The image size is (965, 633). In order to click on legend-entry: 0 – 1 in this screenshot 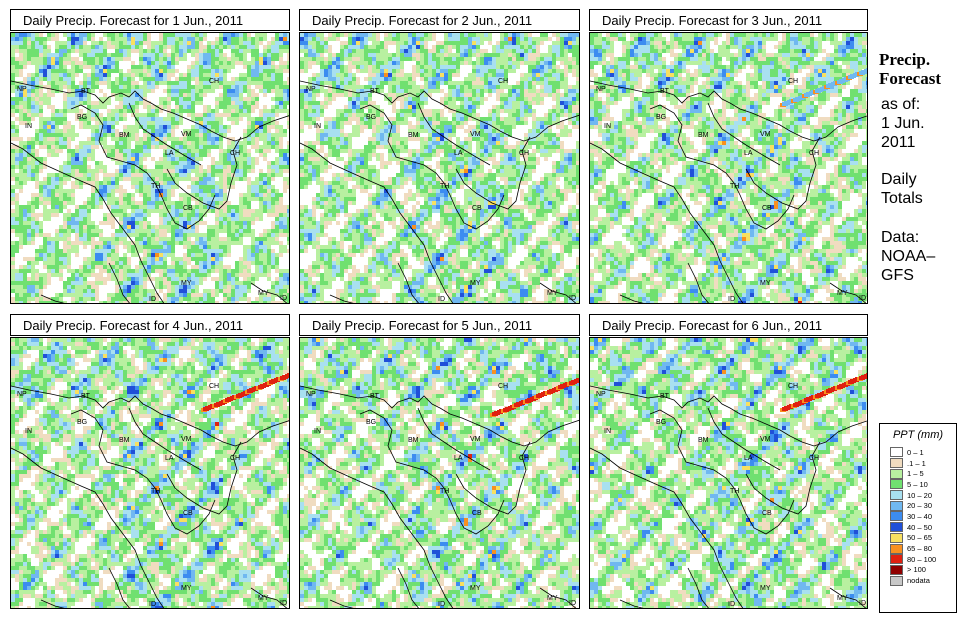, I will do `click(923, 452)`.